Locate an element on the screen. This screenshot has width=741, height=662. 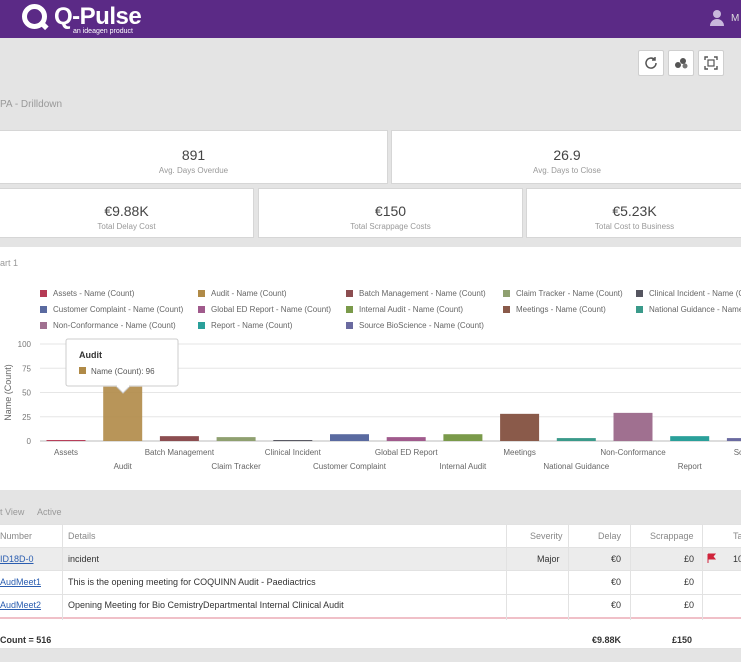
kpi-label: Avg. Days Overdue is located at coordinates (193, 170).